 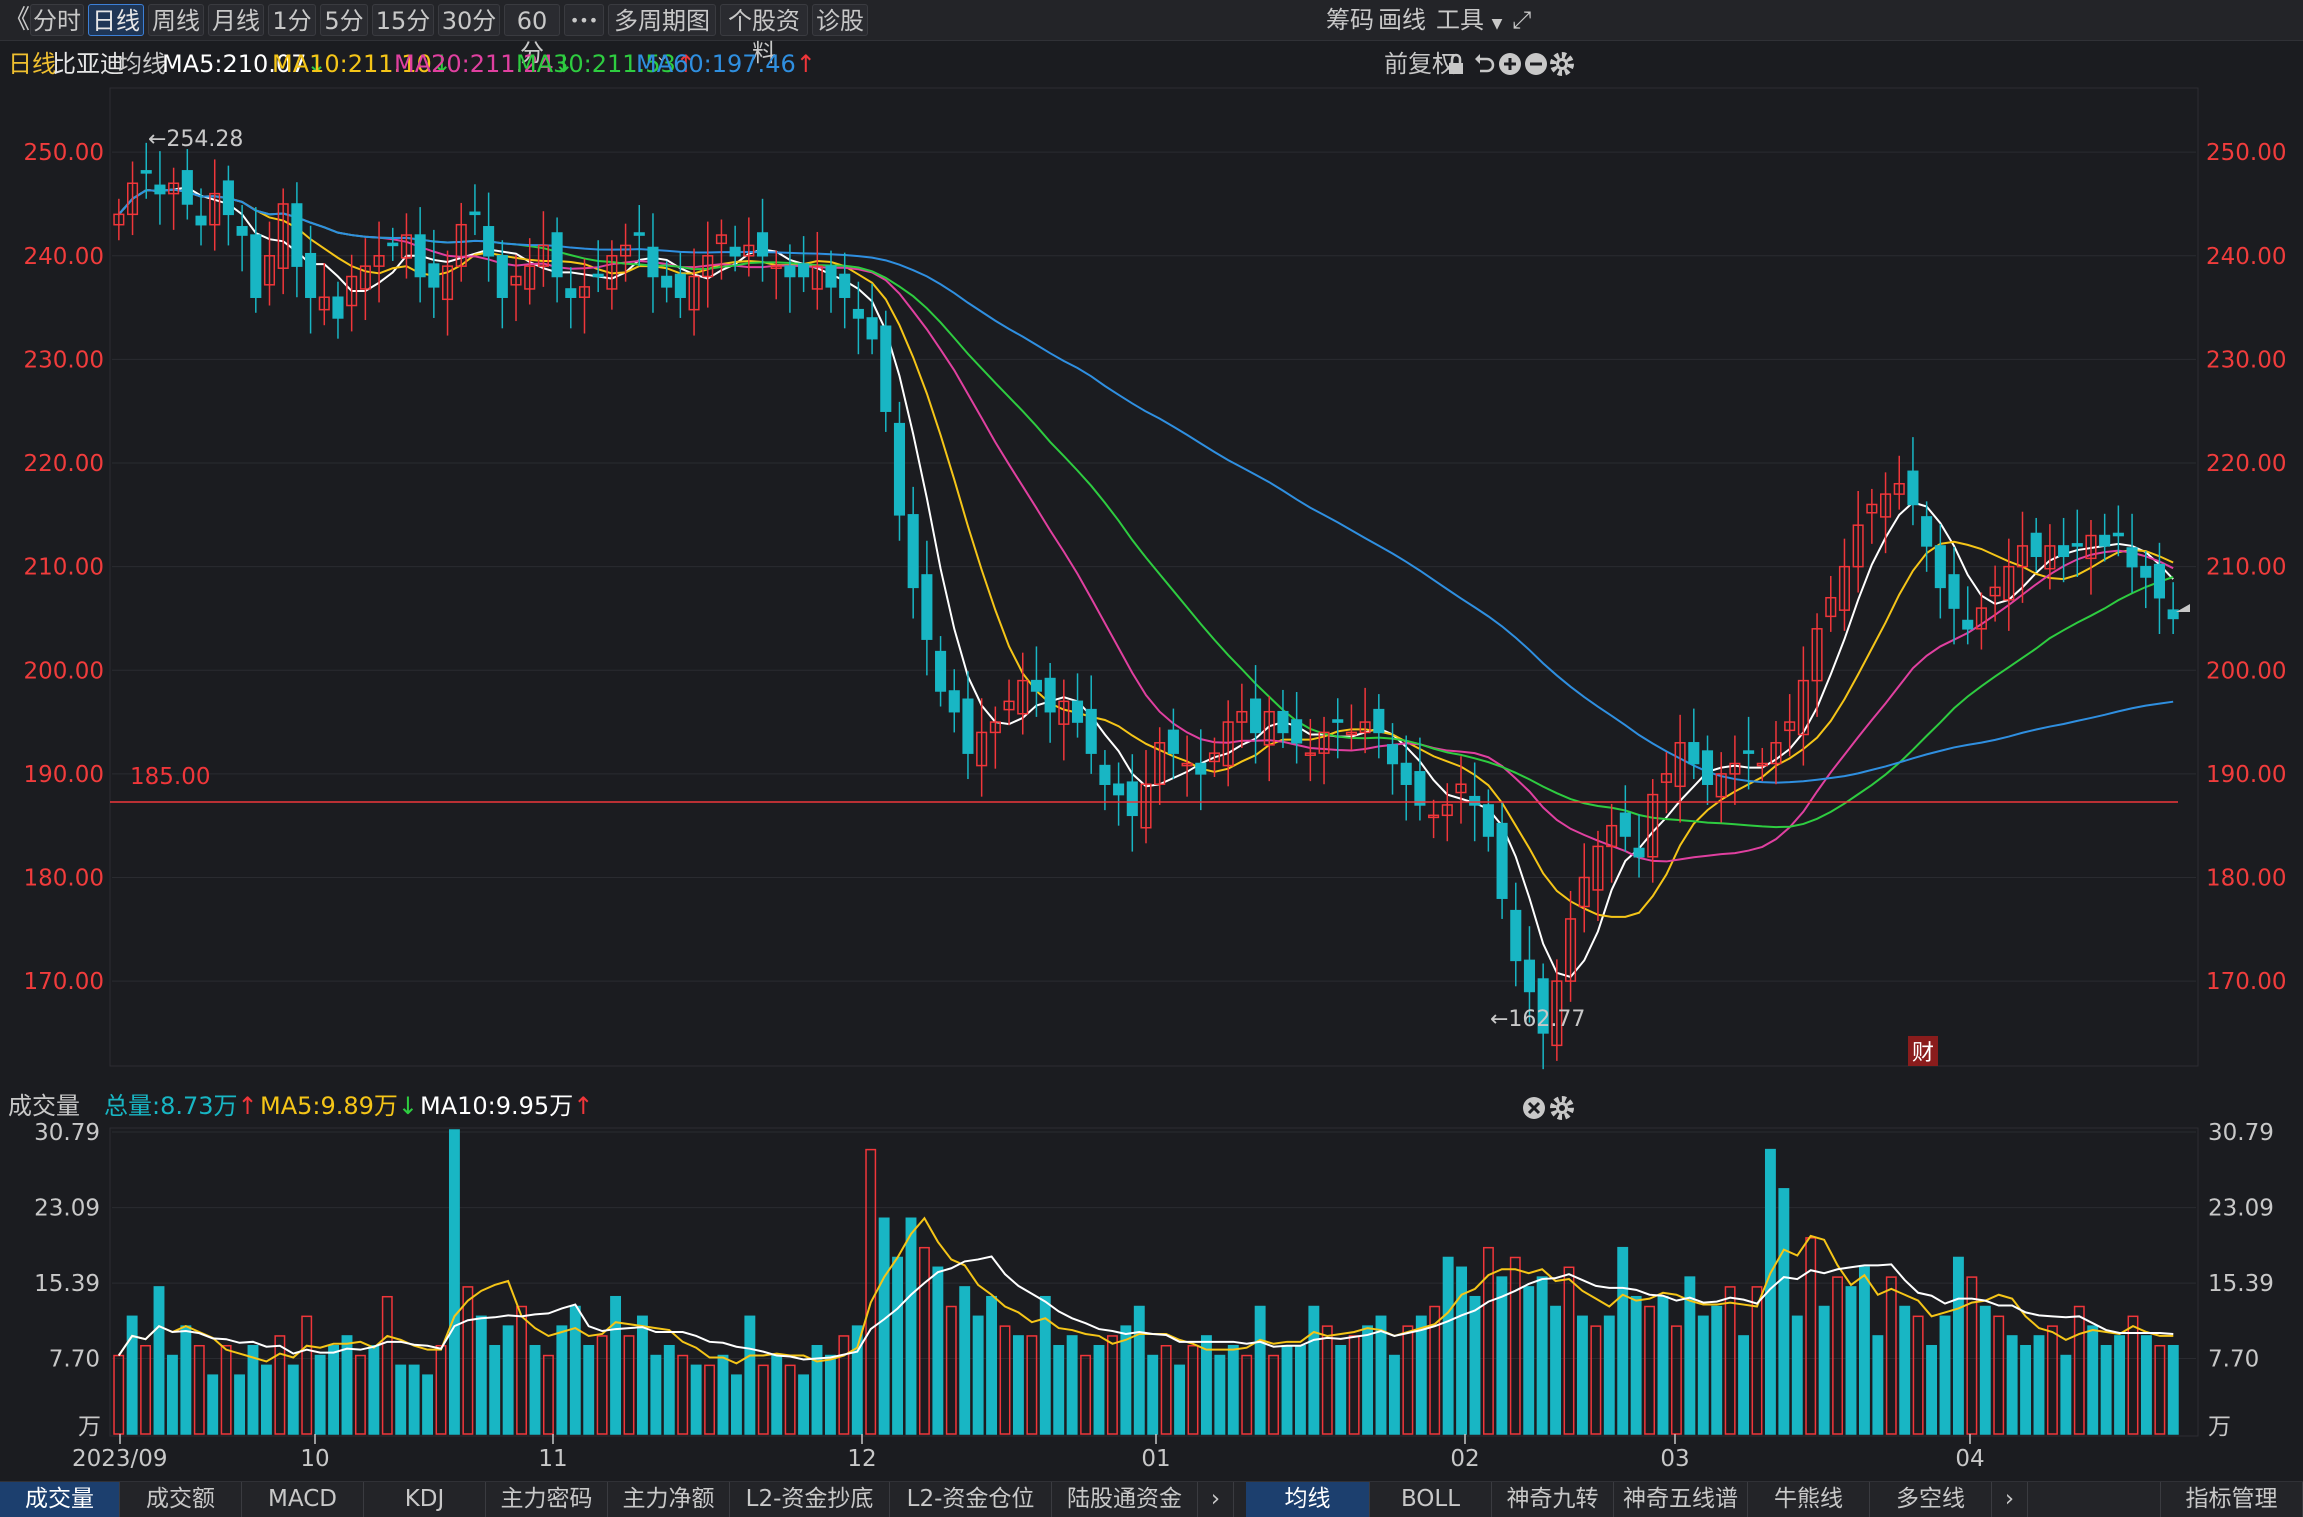 What do you see at coordinates (1420, 64) in the screenshot?
I see `adjust-mode-button: 前复权` at bounding box center [1420, 64].